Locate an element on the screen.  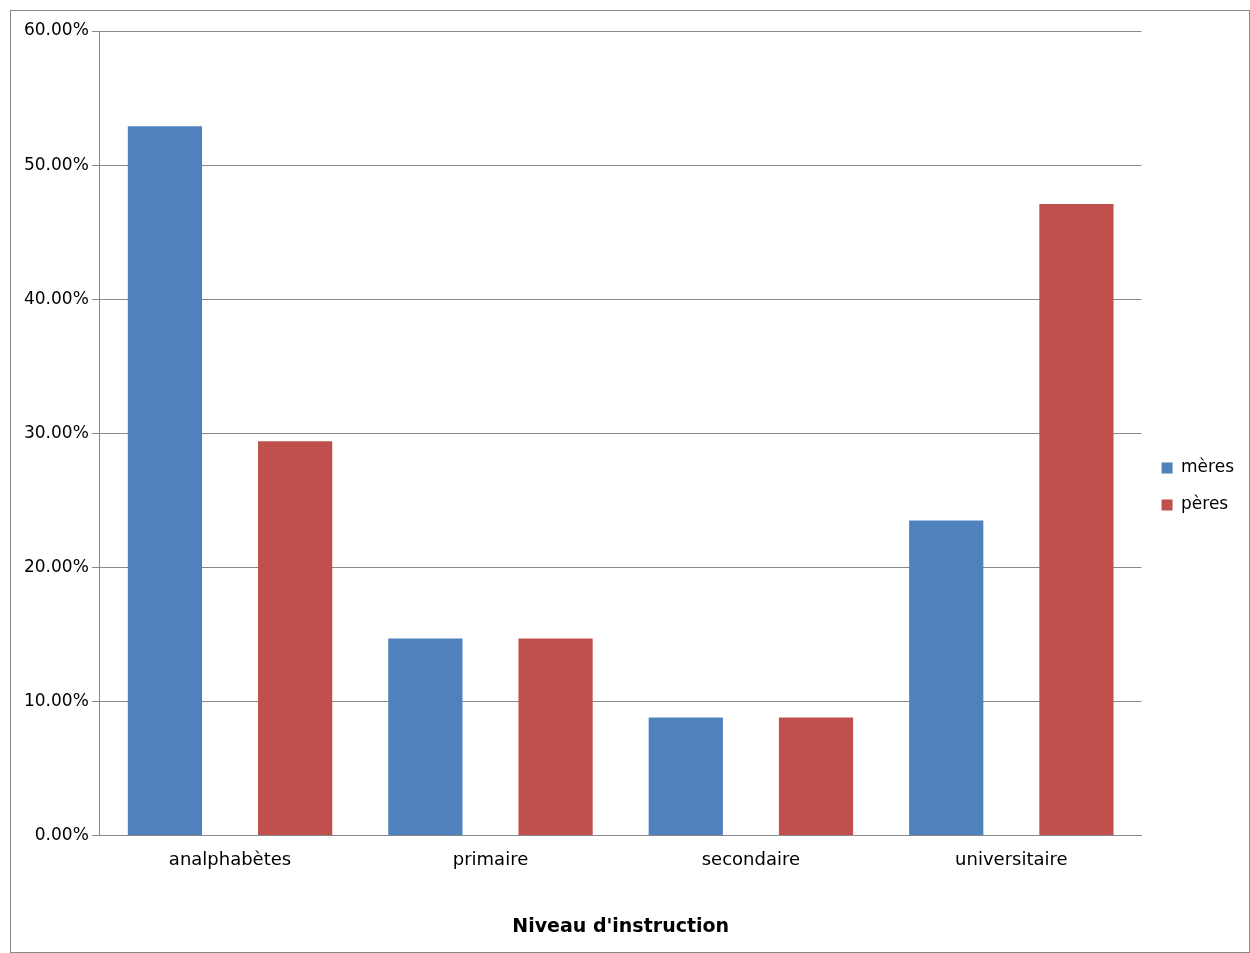
y-tick-label: 20.00% is located at coordinates (56, 565).